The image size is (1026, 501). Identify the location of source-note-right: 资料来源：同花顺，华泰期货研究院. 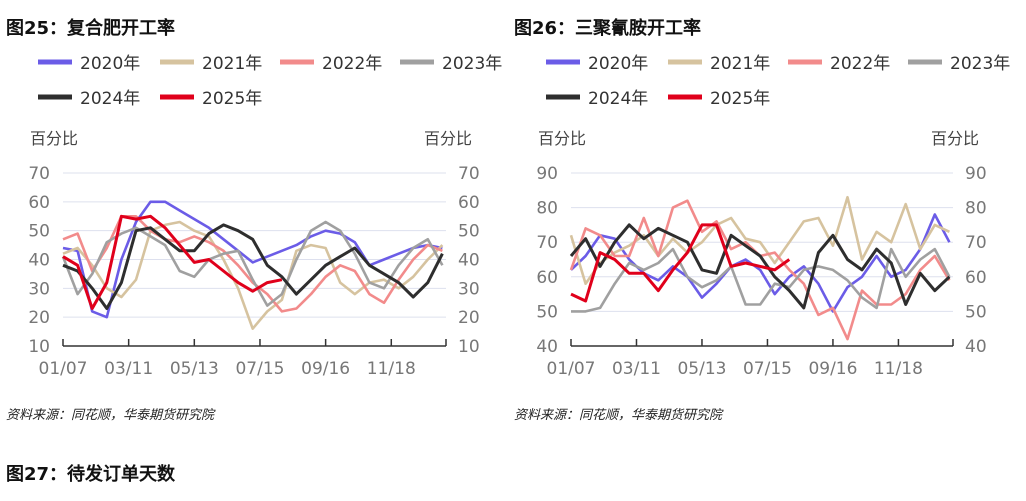
(618, 415).